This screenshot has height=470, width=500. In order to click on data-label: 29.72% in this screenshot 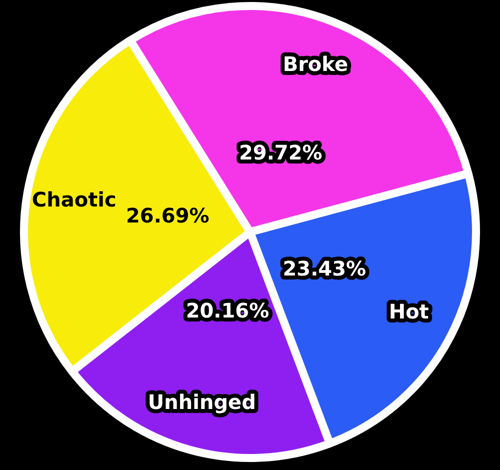, I will do `click(280, 152)`.